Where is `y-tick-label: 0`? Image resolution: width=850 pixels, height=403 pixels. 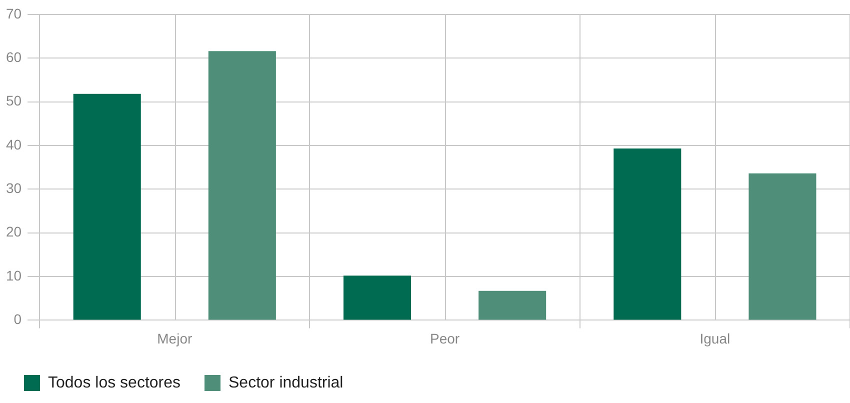 y-tick-label: 0 is located at coordinates (18, 319).